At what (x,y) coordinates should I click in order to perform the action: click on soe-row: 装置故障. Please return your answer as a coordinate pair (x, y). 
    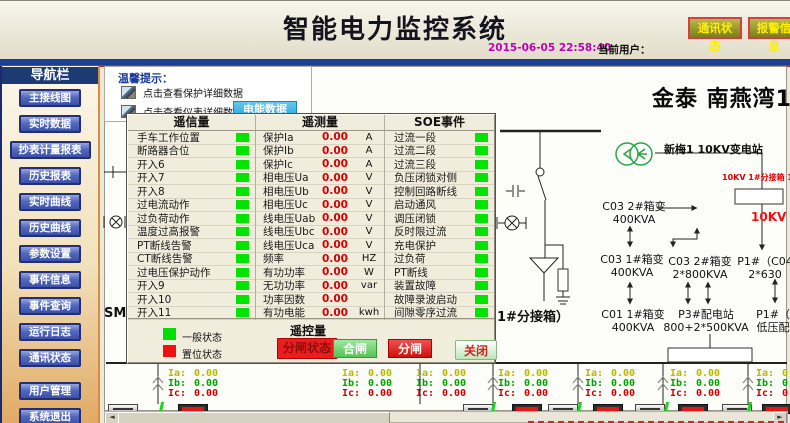
    Looking at the image, I should click on (439, 286).